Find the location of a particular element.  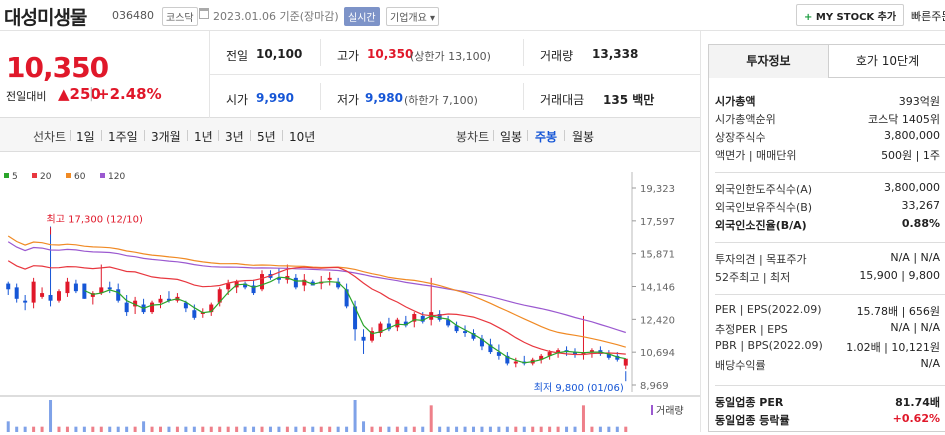

candle-weekly: 주봉 is located at coordinates (546, 137).